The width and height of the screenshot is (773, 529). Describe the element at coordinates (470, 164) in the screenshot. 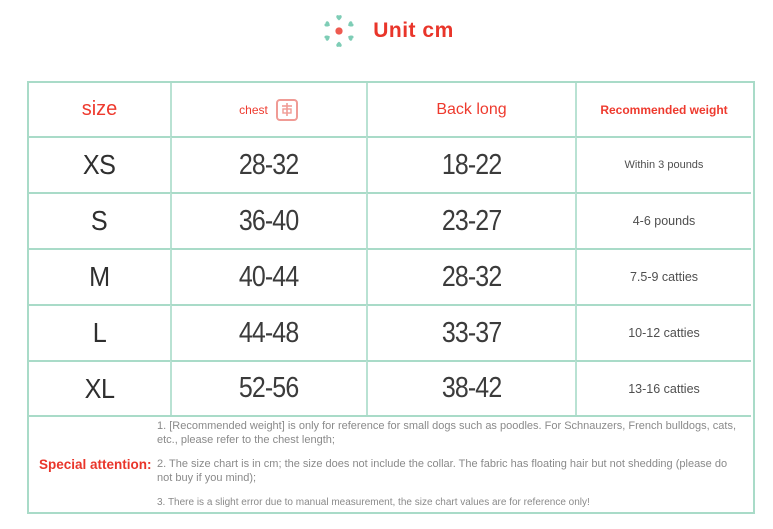

I see `table-row-xs-back-long: 18-22` at that location.